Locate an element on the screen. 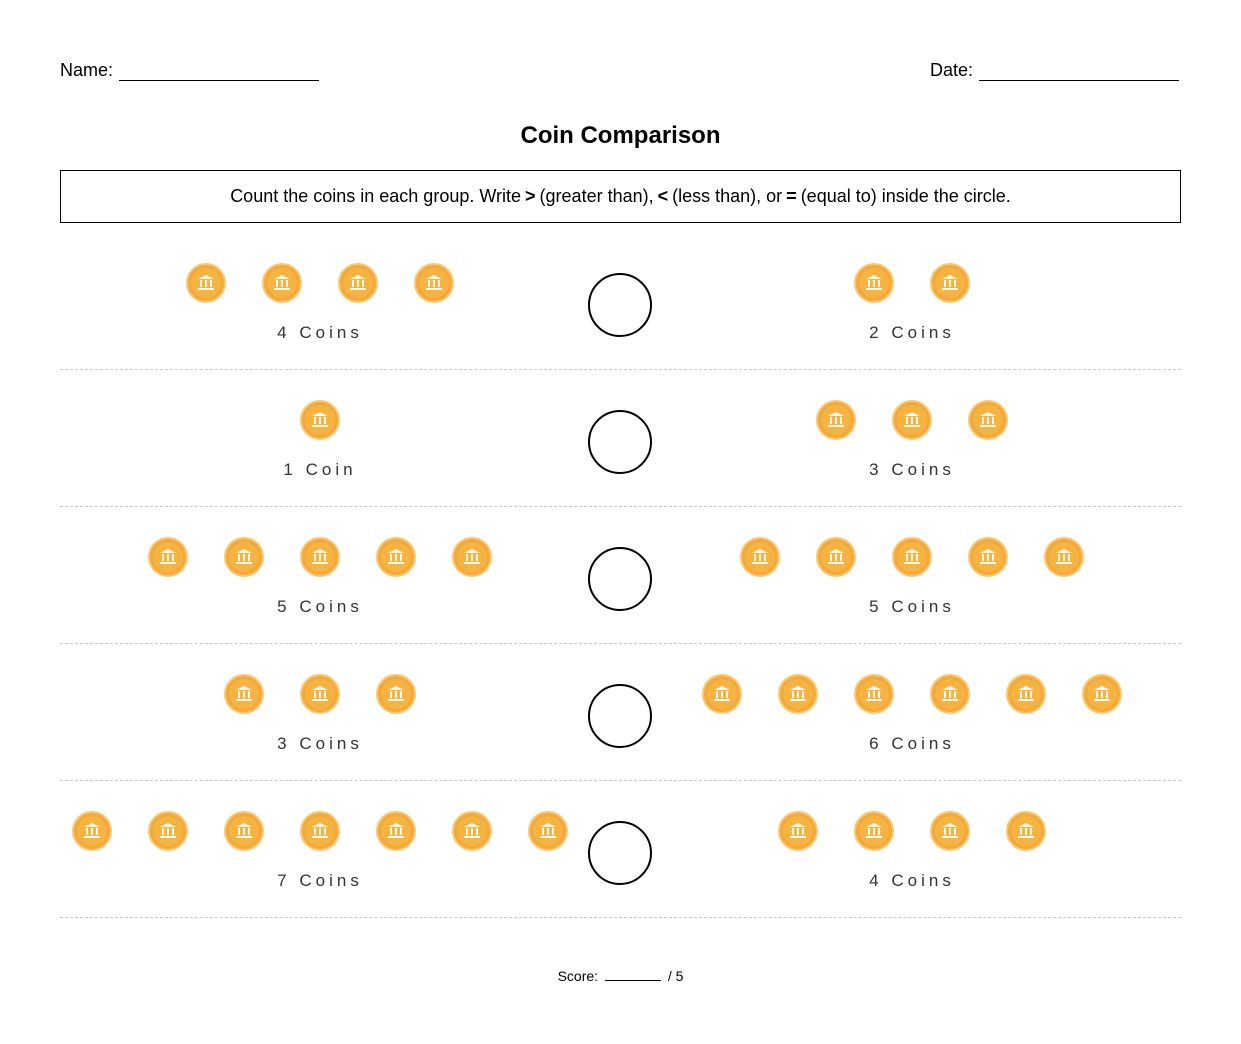 This screenshot has height=1044, width=1241. right-coin-group: 4 Coins is located at coordinates (912, 849).